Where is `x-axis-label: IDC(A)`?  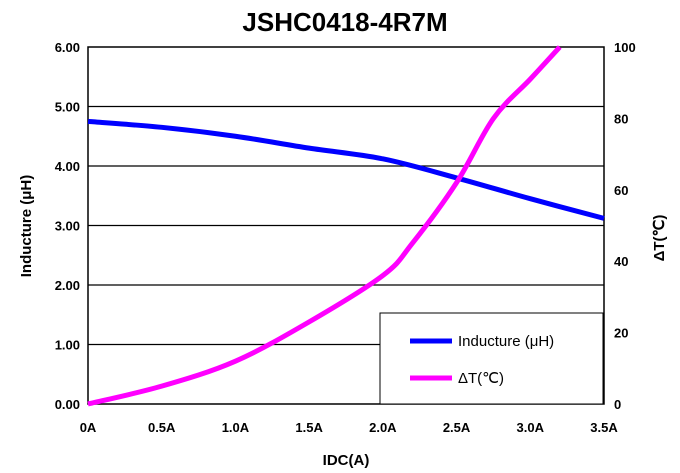 x-axis-label: IDC(A) is located at coordinates (346, 460).